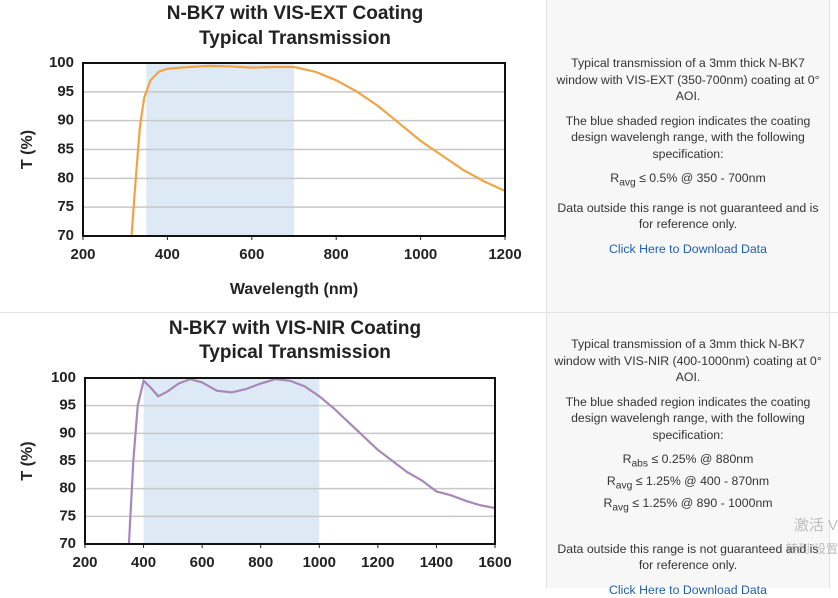 The height and width of the screenshot is (598, 838). What do you see at coordinates (702, 480) in the screenshot?
I see `spec-text: ≤ 1.25% @ 400 - 870nm` at bounding box center [702, 480].